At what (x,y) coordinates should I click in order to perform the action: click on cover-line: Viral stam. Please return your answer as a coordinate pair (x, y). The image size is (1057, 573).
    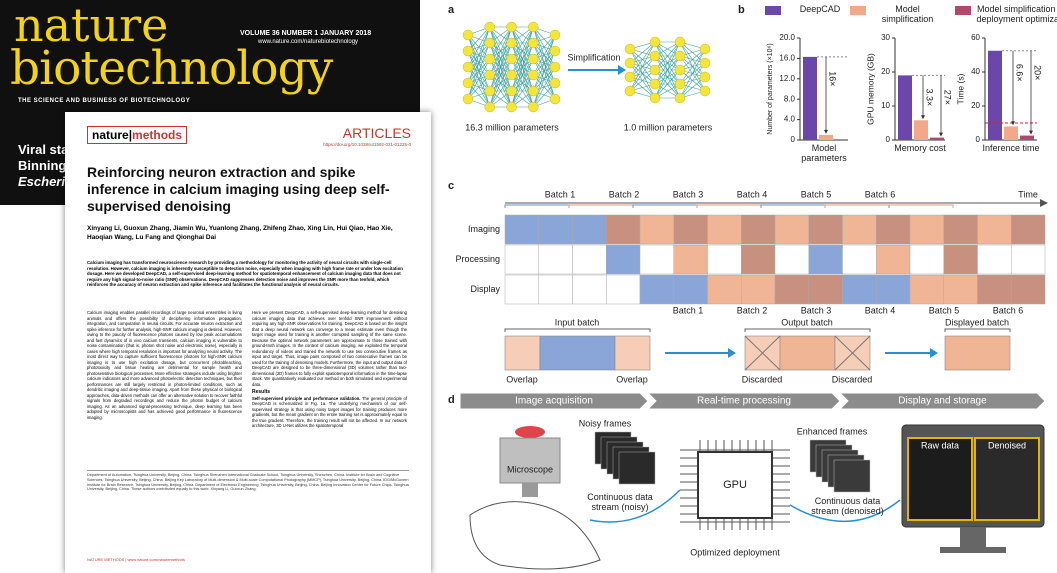
    Looking at the image, I should click on (49, 149).